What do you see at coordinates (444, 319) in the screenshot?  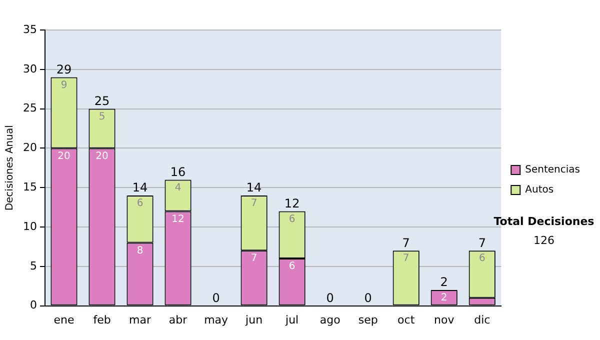 I see `x-tick-label: nov` at bounding box center [444, 319].